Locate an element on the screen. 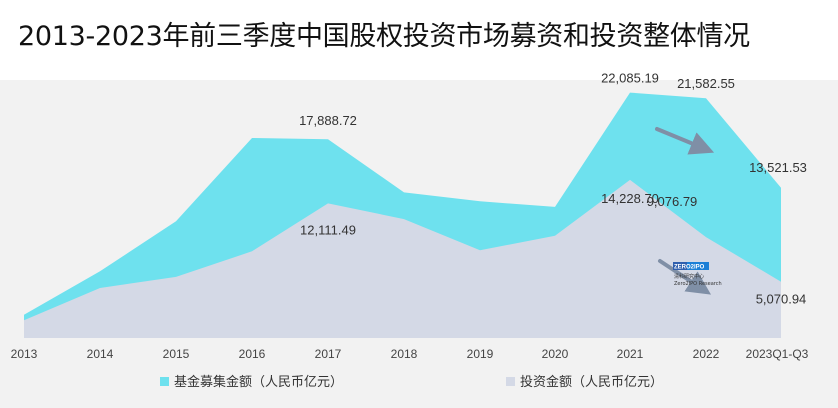  x-tick-2015: 2015 is located at coordinates (176, 354).